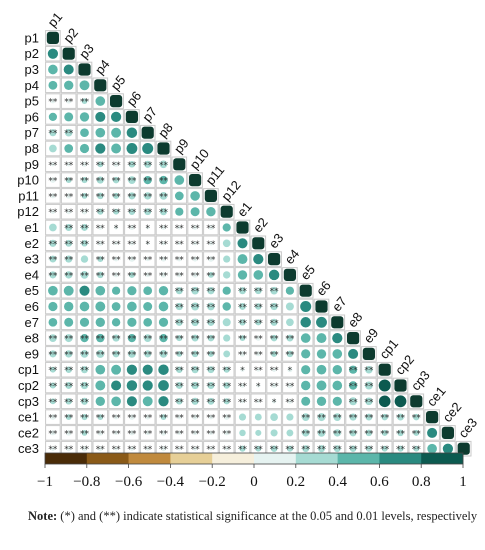 The image size is (485, 550). What do you see at coordinates (116, 227) in the screenshot?
I see `corr-circle-e1-p5` at bounding box center [116, 227].